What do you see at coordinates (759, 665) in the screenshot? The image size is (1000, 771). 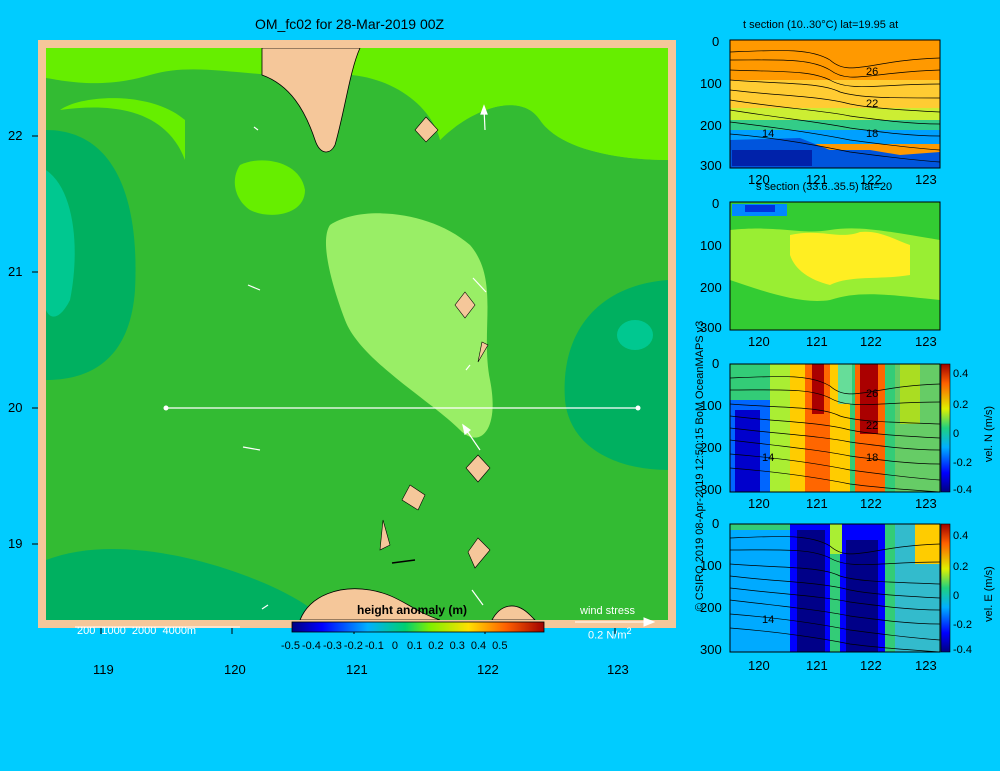 I see `p4-xtick: 120` at bounding box center [759, 665].